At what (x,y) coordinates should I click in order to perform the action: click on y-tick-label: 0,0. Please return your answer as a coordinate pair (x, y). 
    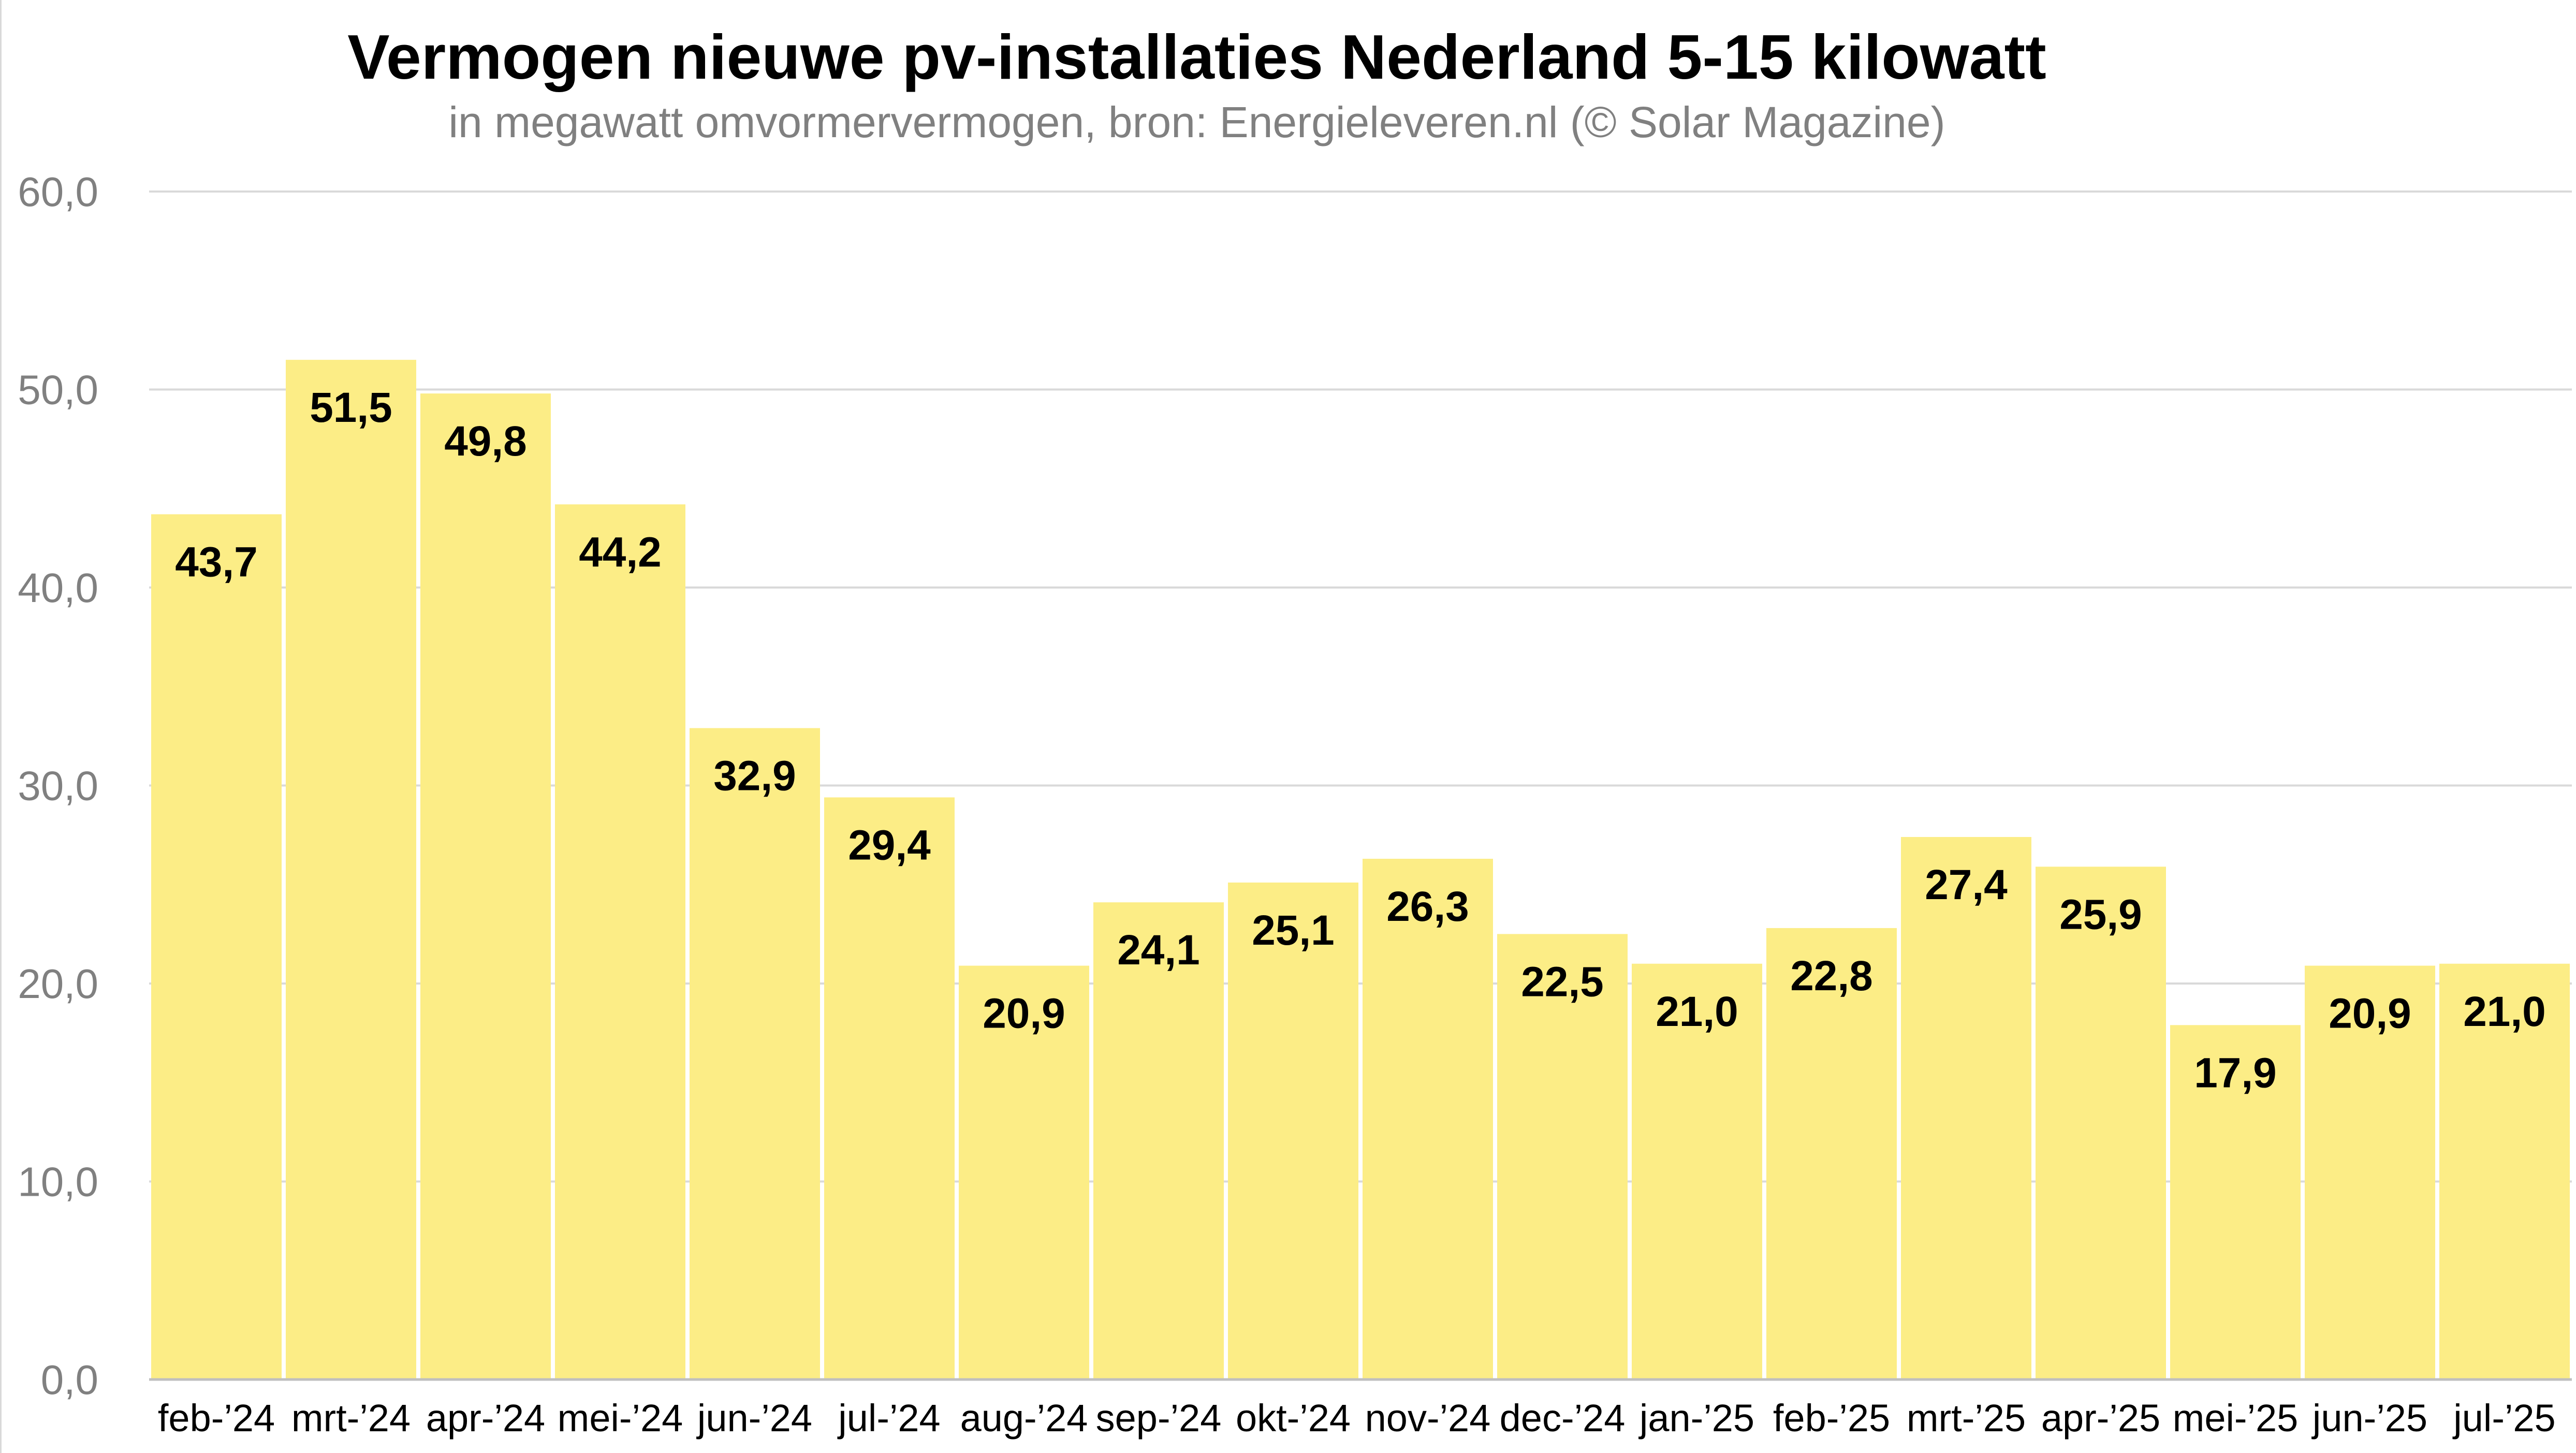
    Looking at the image, I should click on (69, 1380).